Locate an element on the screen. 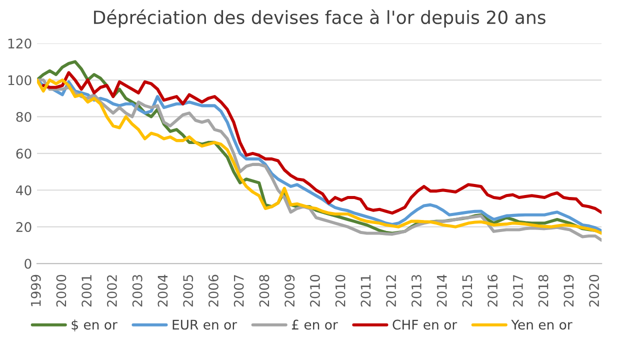 Image resolution: width=617 pixels, height=361 pixels. x-tick-label: 2014 is located at coordinates (441, 290).